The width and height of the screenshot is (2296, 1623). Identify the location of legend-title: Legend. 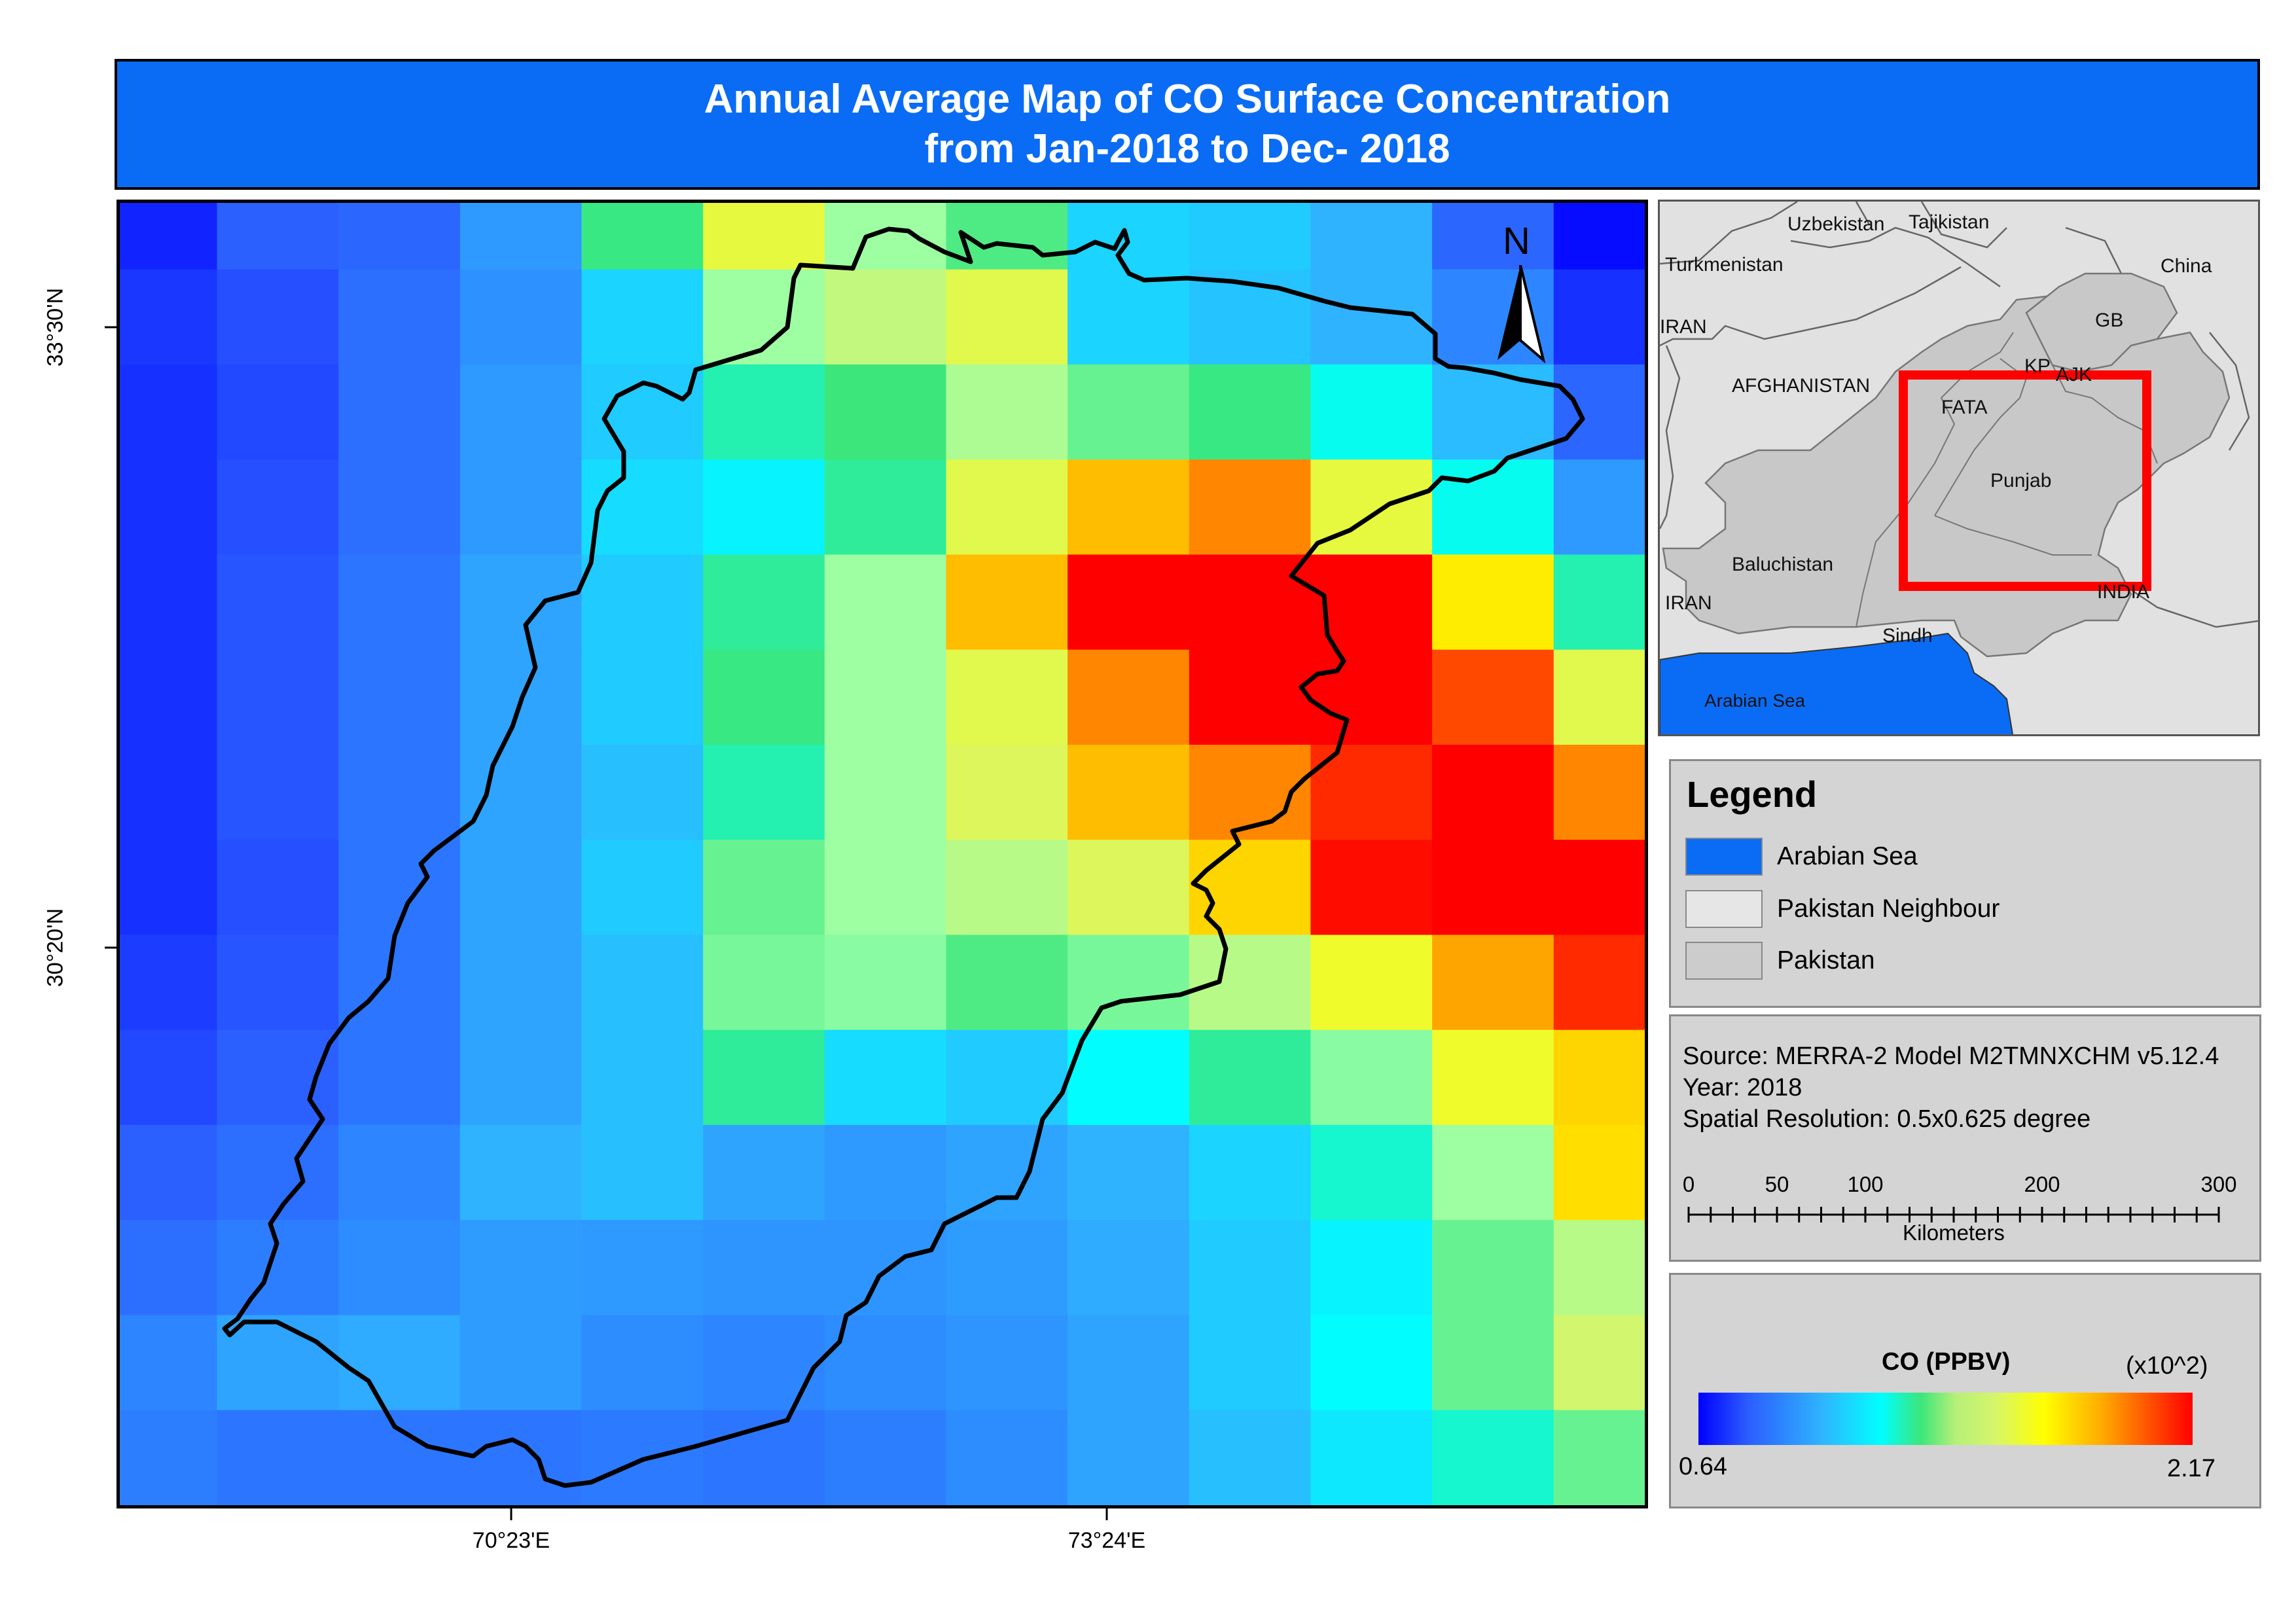
(1752, 794).